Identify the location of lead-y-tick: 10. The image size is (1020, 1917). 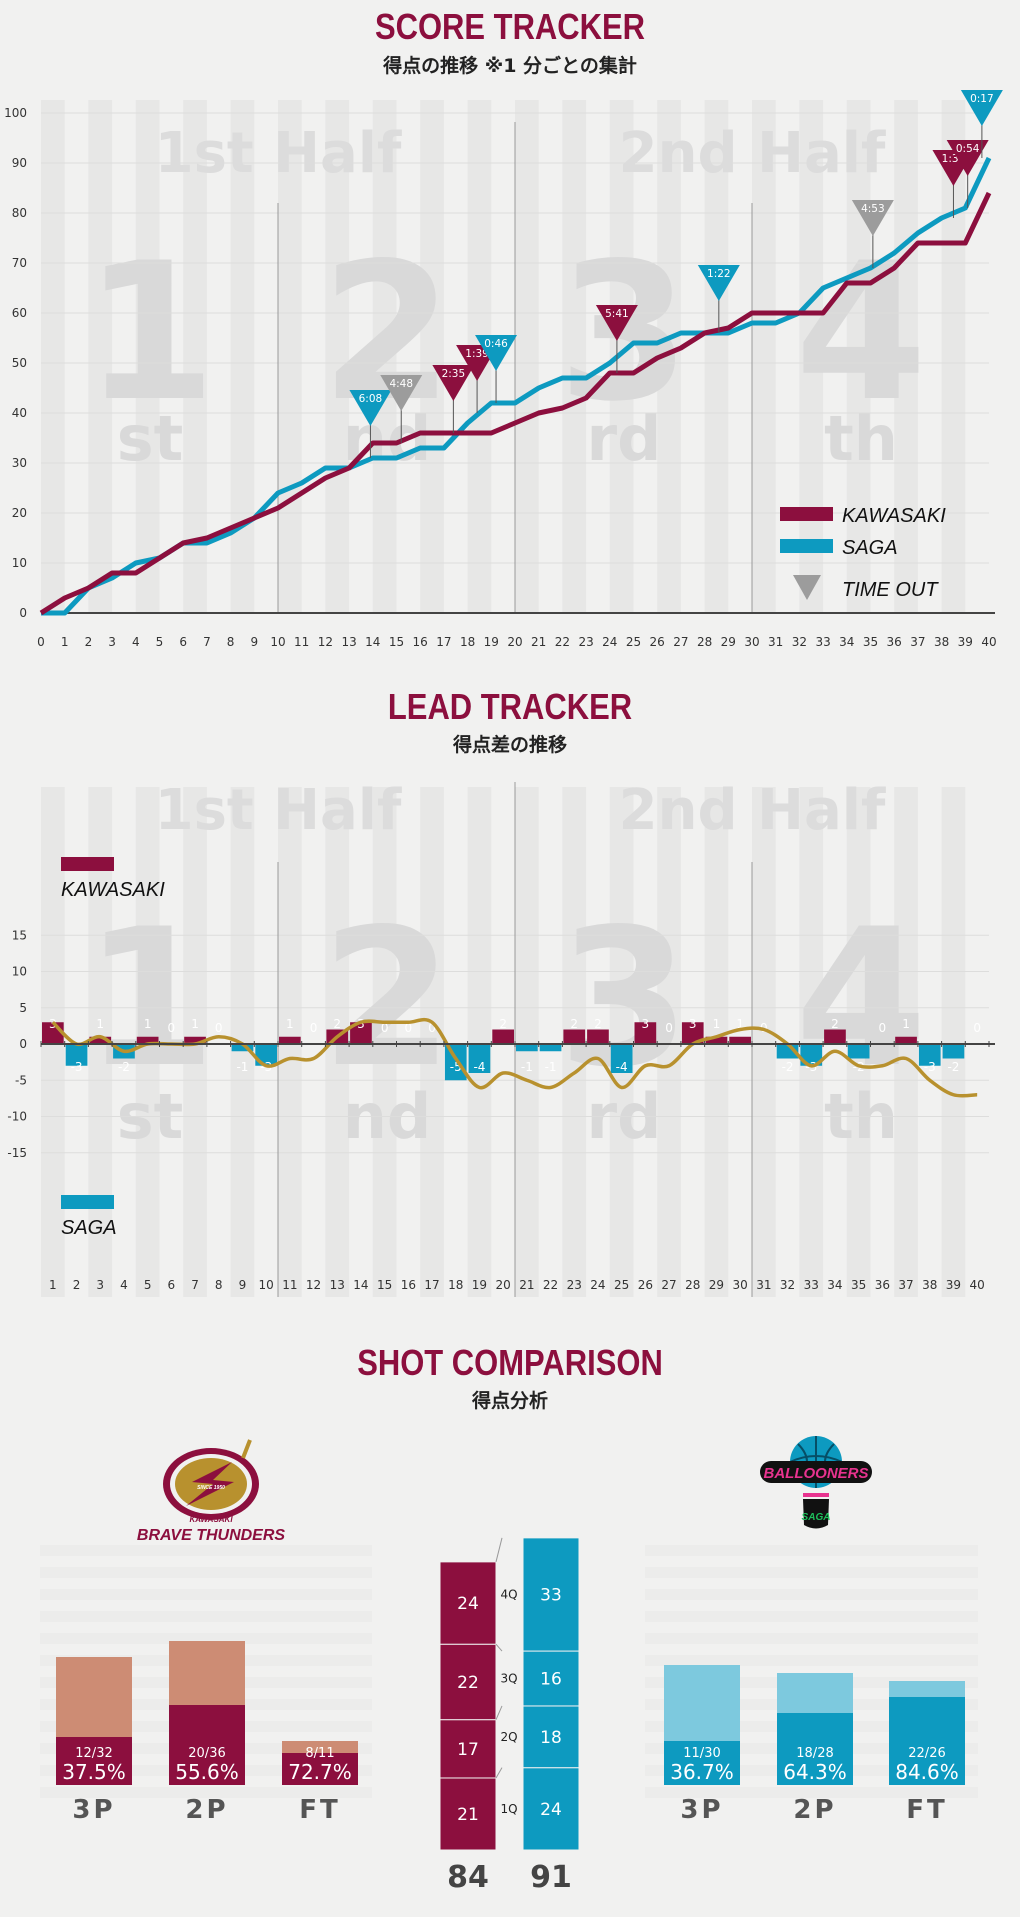
(19, 972).